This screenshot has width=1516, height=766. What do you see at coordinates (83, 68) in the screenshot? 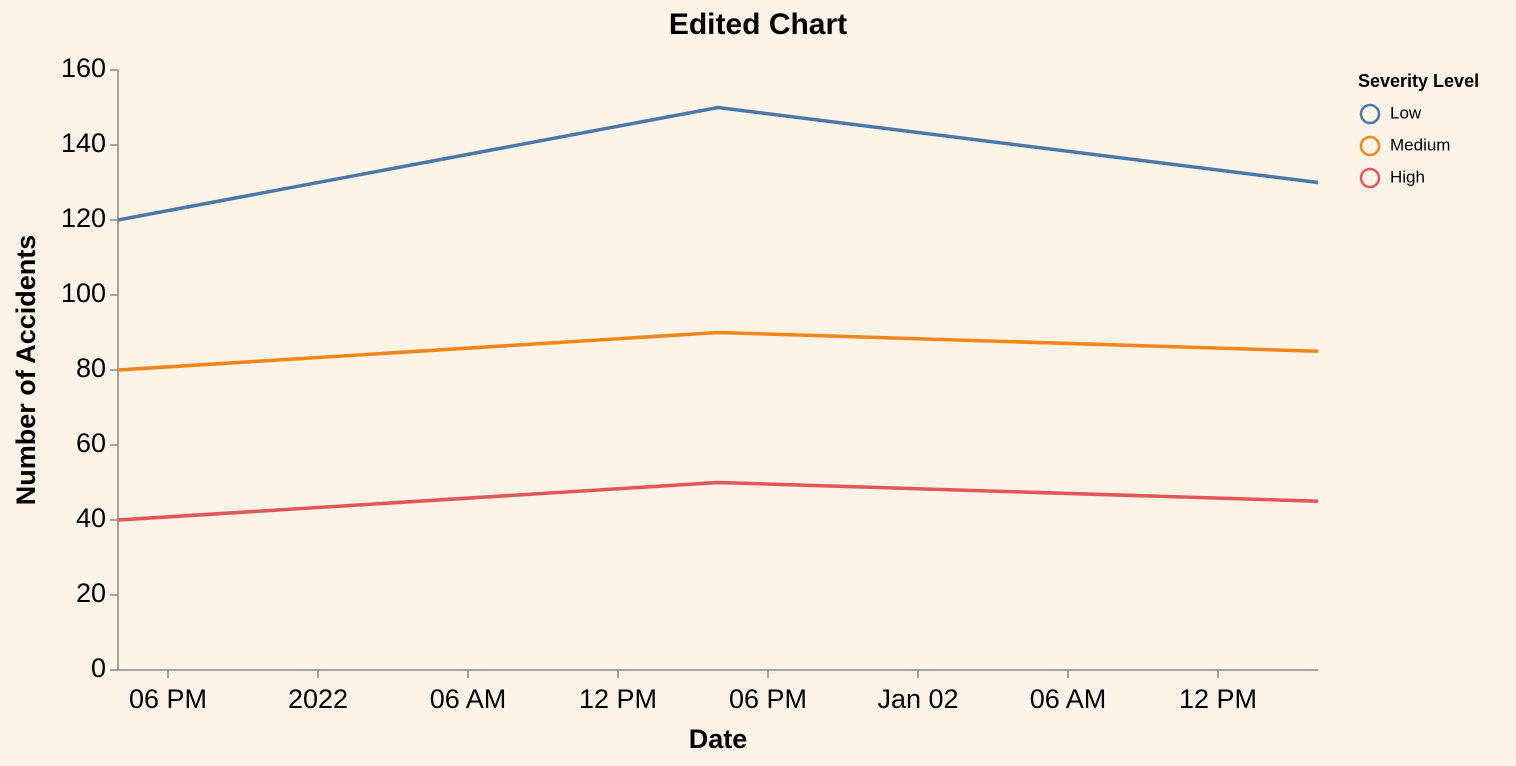
I see `y-tick-label: 160` at bounding box center [83, 68].